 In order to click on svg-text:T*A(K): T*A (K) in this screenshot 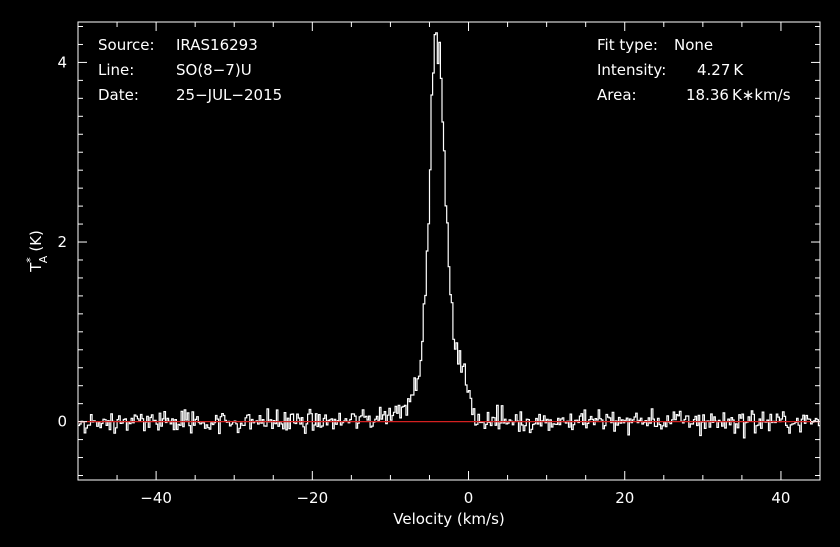, I will do `click(37, 251)`.